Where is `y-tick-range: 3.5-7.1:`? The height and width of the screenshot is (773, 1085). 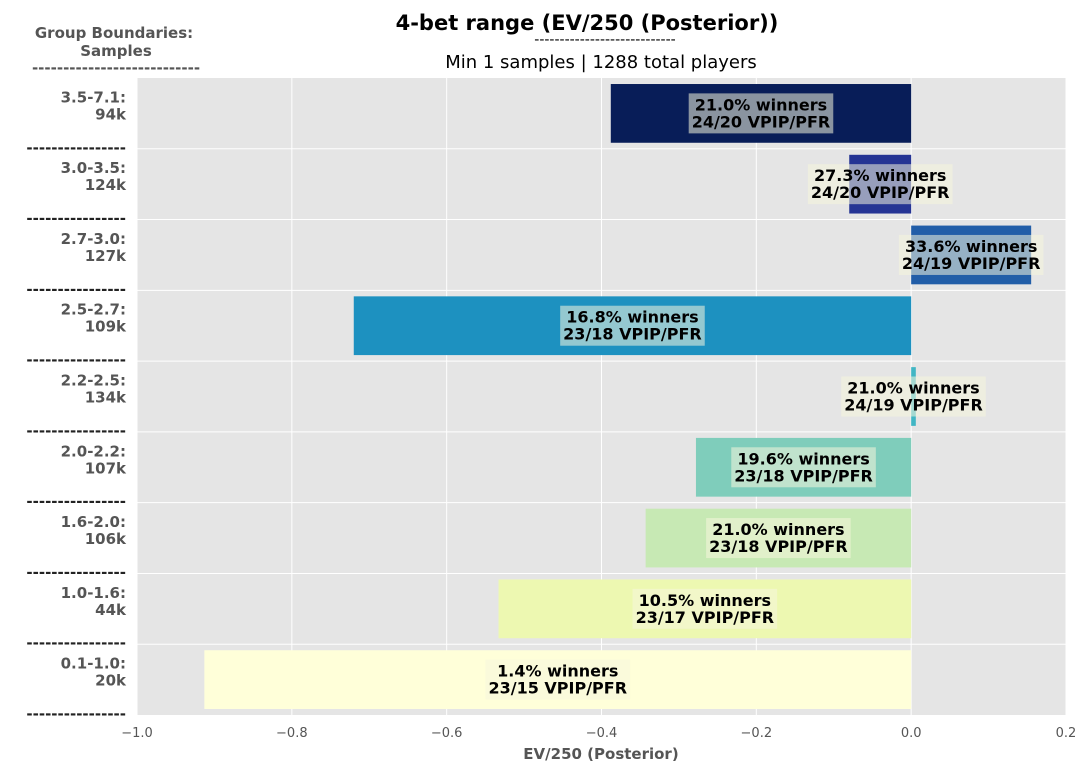
y-tick-range: 3.5-7.1: is located at coordinates (93, 97).